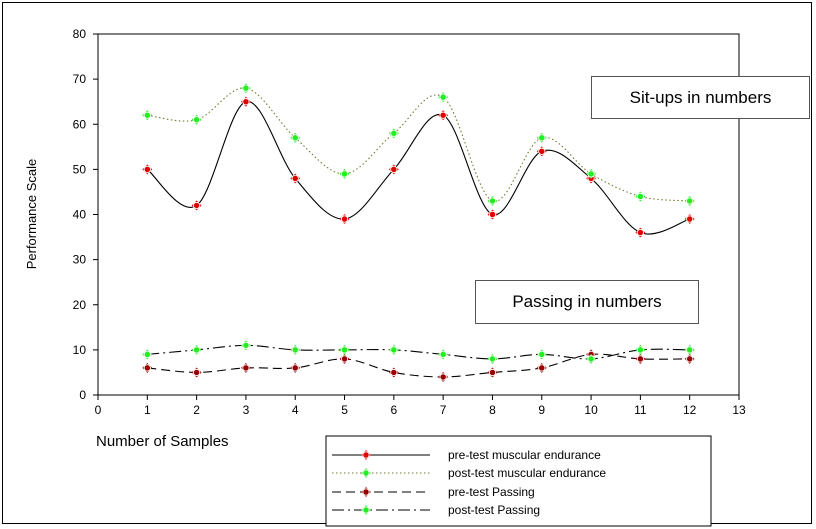  What do you see at coordinates (640, 410) in the screenshot?
I see `x-tick-label: 11` at bounding box center [640, 410].